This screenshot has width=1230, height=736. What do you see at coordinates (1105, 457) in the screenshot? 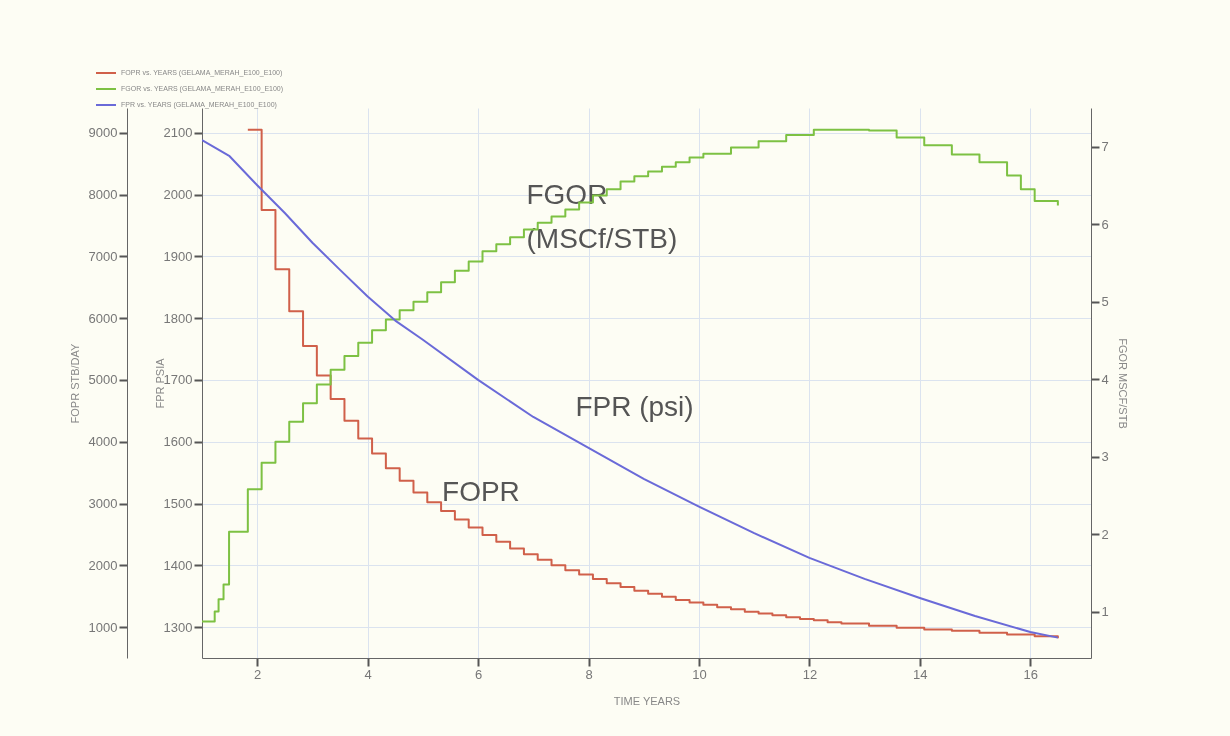
I see `y2-tick-label: 3` at bounding box center [1105, 457].